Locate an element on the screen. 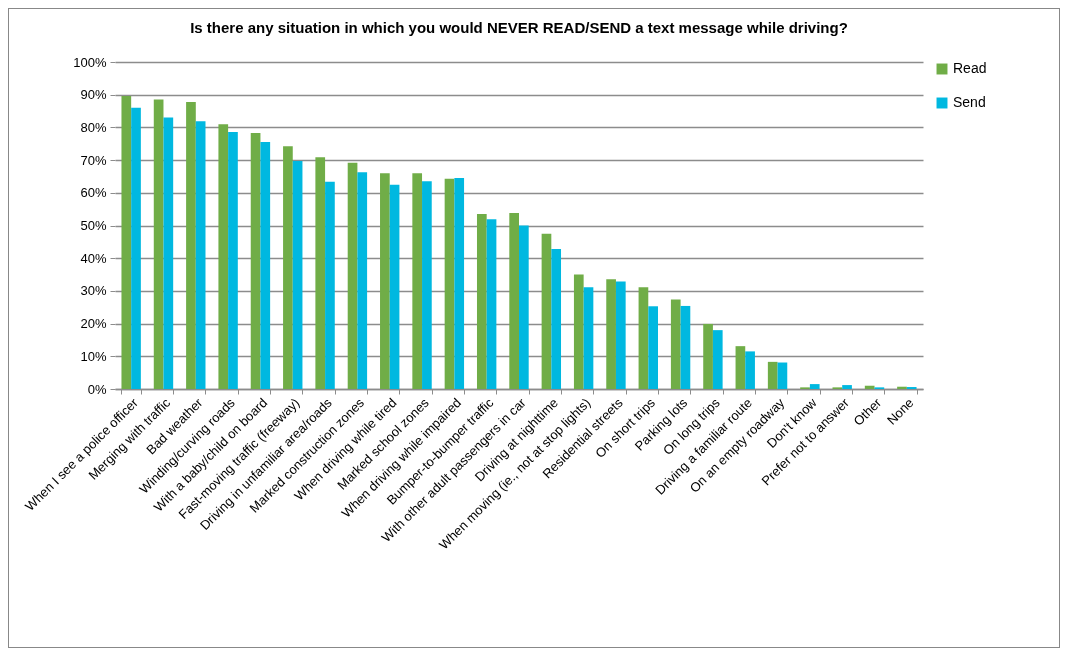 This screenshot has width=1073, height=656. y-tick-label: 0% is located at coordinates (97, 389).